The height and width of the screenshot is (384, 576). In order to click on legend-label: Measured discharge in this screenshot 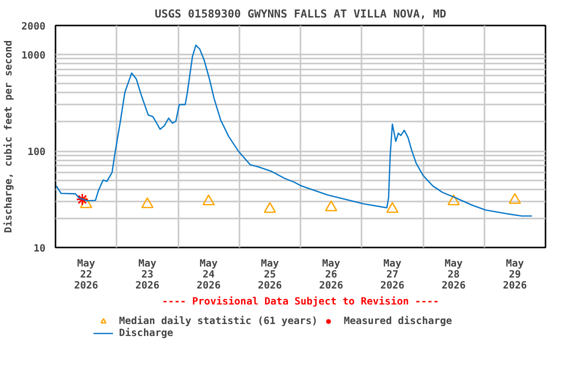, I will do `click(398, 321)`.